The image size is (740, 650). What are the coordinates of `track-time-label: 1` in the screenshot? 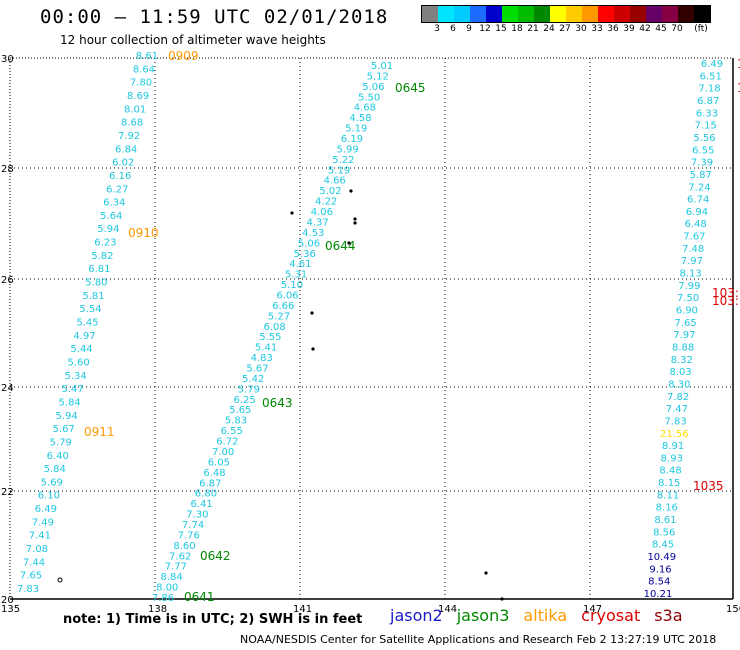 It's located at (738, 88).